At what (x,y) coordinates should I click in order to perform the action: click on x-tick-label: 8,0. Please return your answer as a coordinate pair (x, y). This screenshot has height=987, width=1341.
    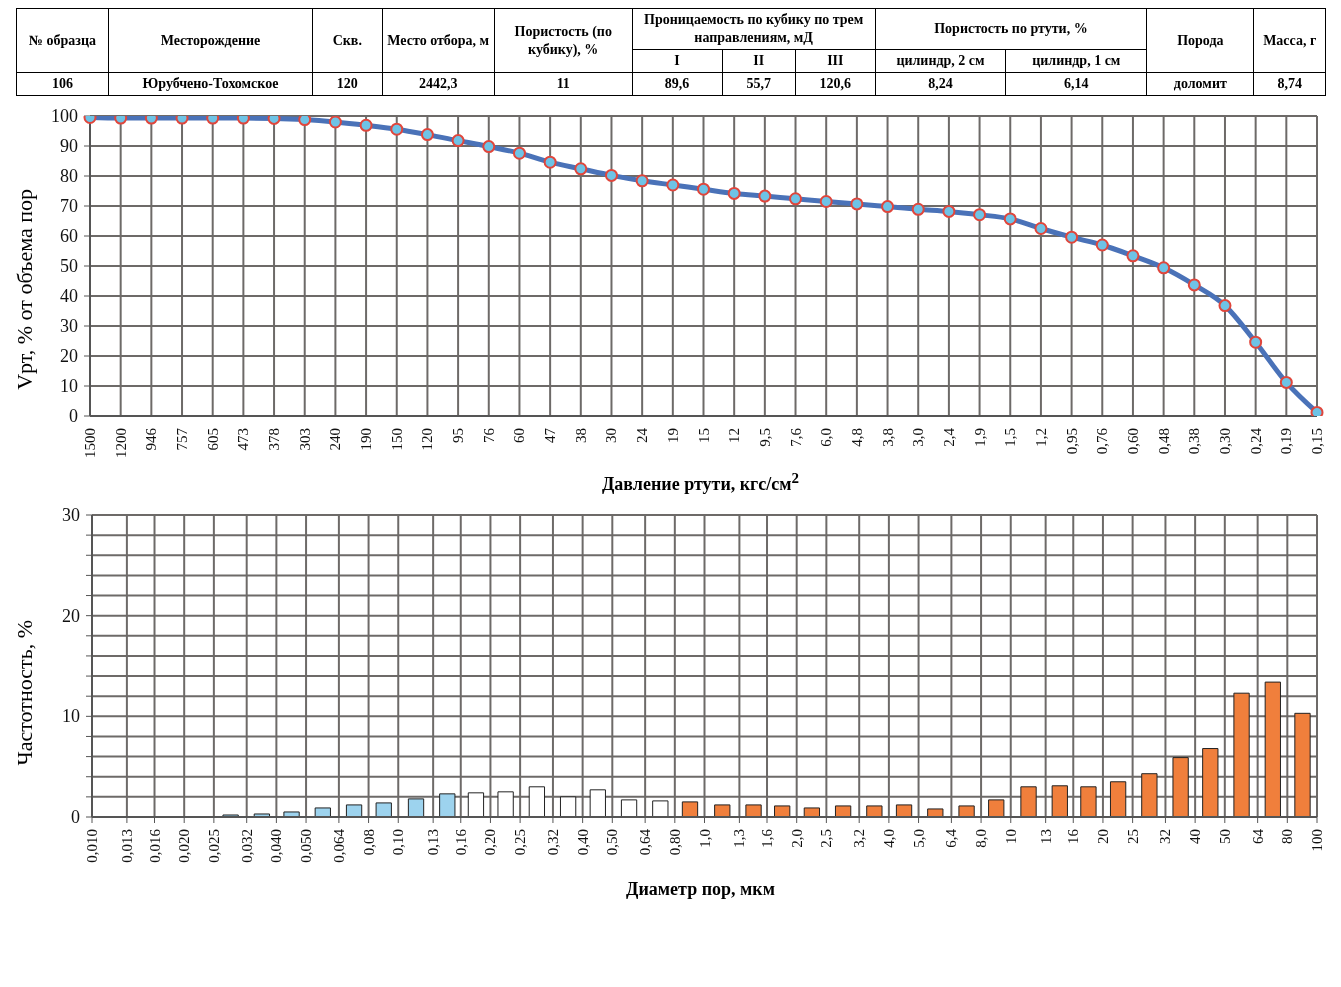
    Looking at the image, I should click on (981, 838).